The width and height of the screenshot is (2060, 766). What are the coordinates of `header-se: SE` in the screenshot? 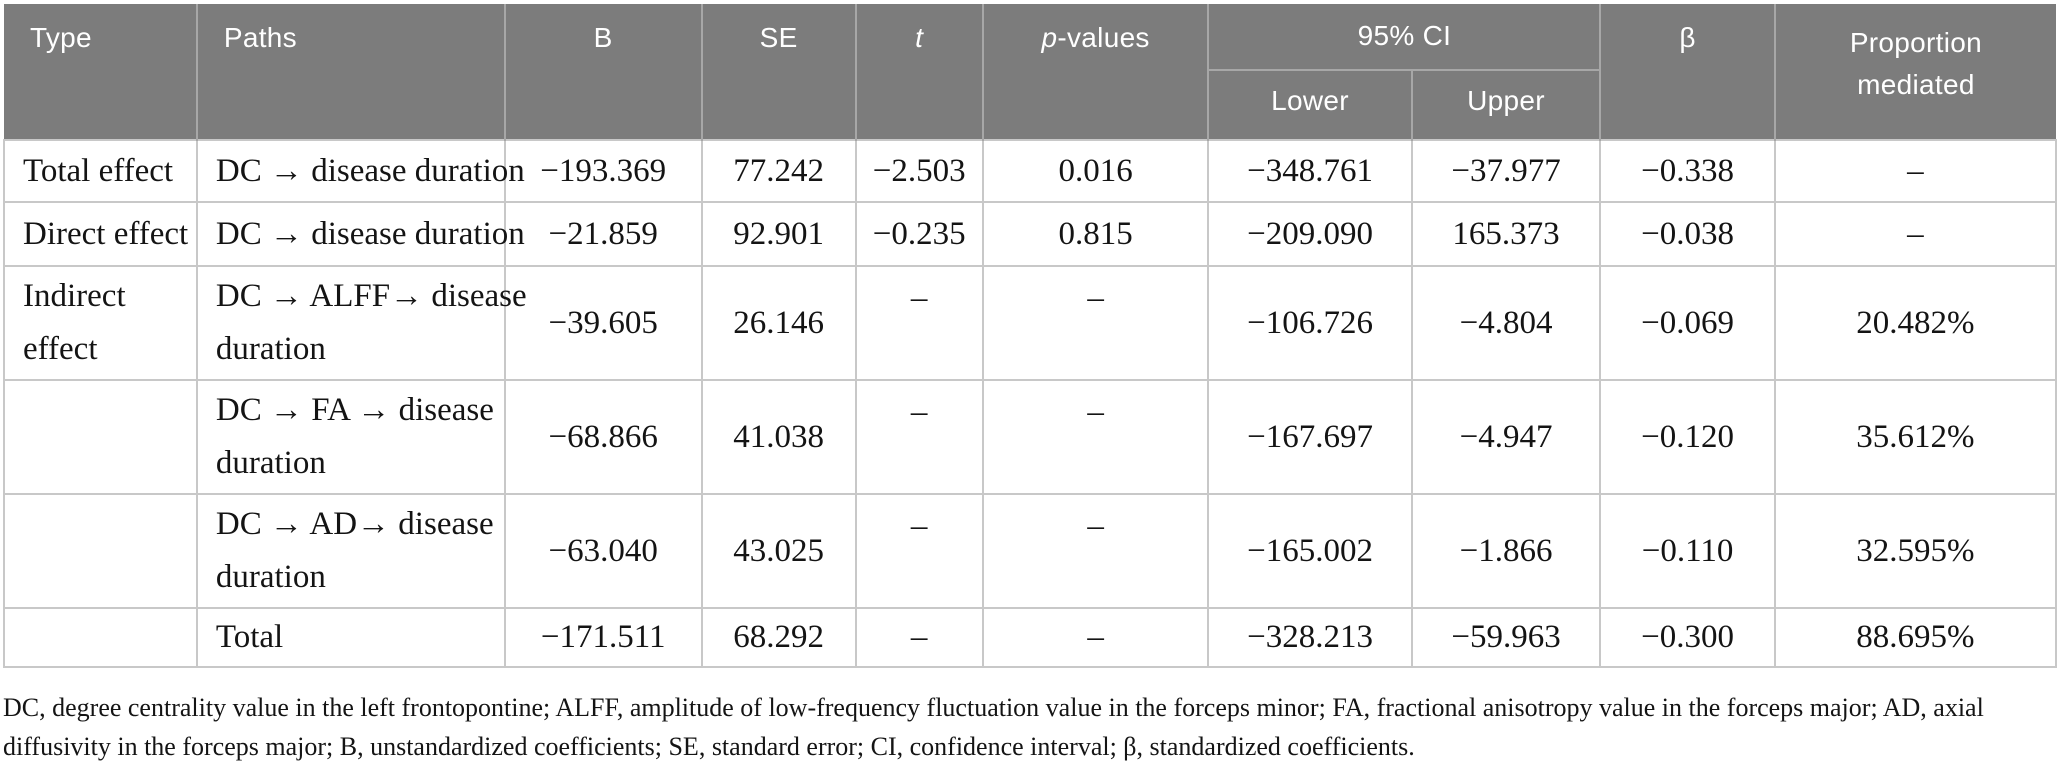 It's located at (778, 72).